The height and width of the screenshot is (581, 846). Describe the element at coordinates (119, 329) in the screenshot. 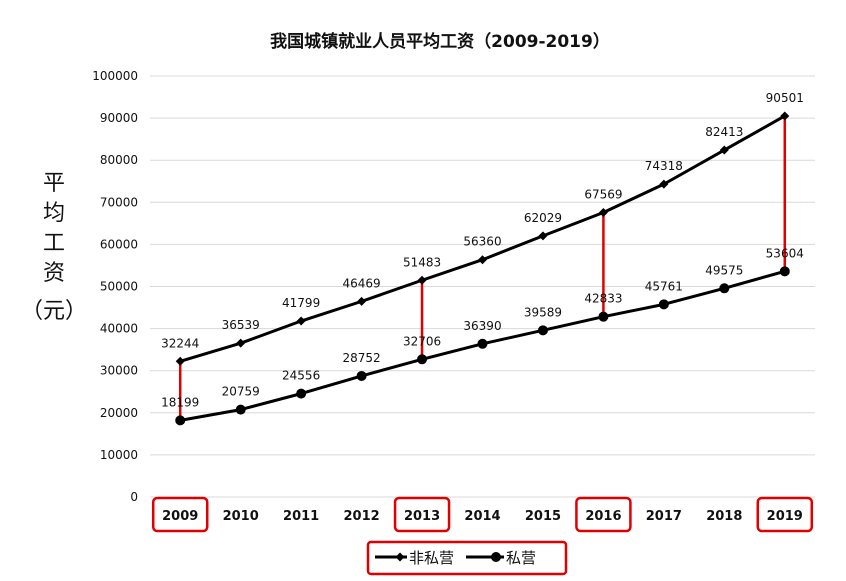

I see `y-tick-label: 40000` at that location.